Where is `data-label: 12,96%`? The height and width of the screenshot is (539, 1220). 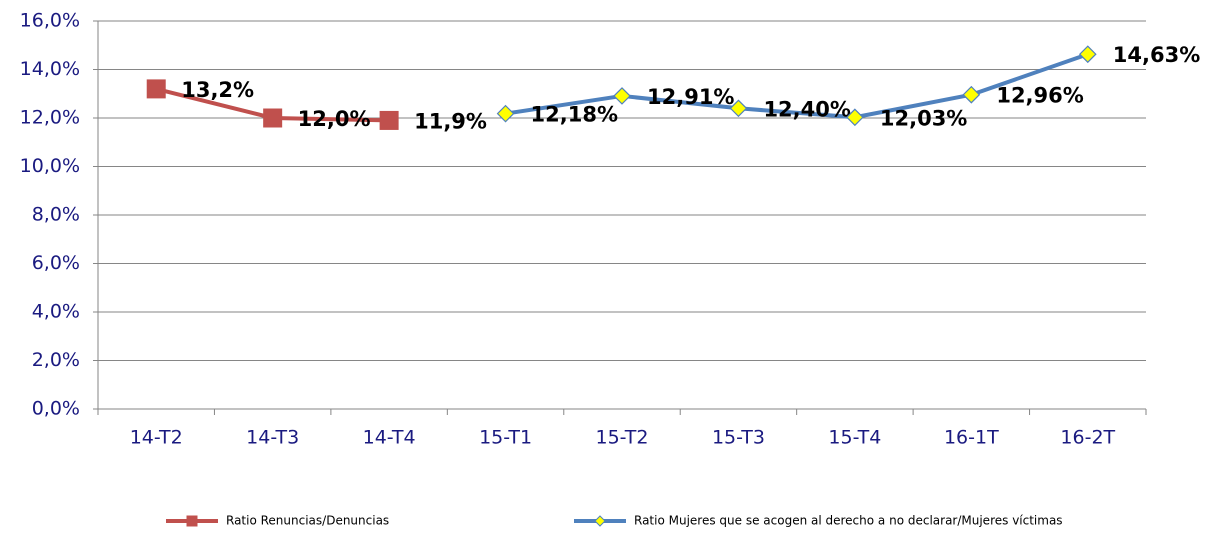
data-label: 12,96% is located at coordinates (1039, 96).